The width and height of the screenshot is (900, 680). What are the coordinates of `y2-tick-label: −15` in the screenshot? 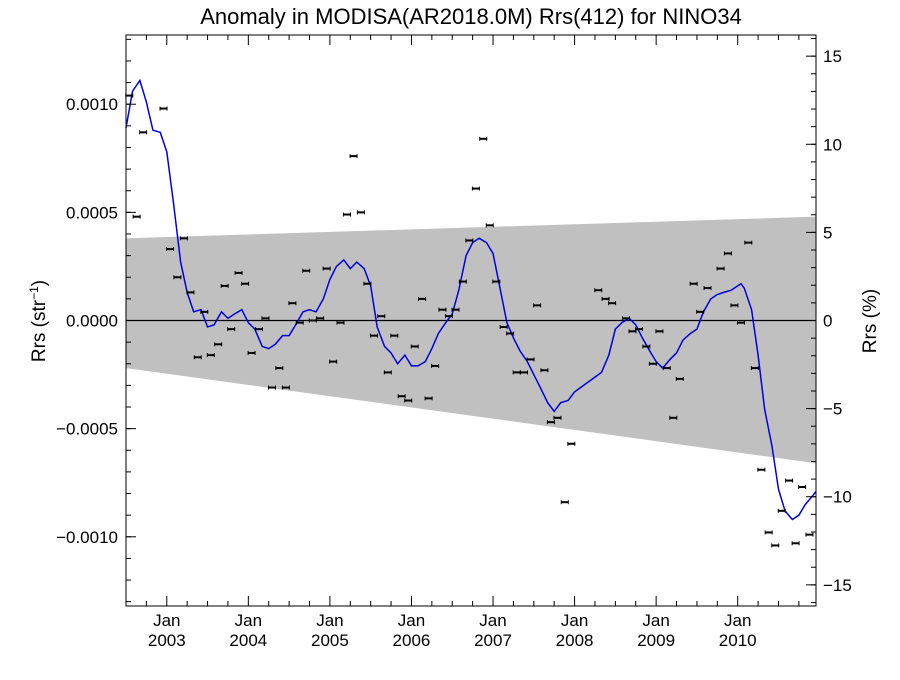 It's located at (837, 585).